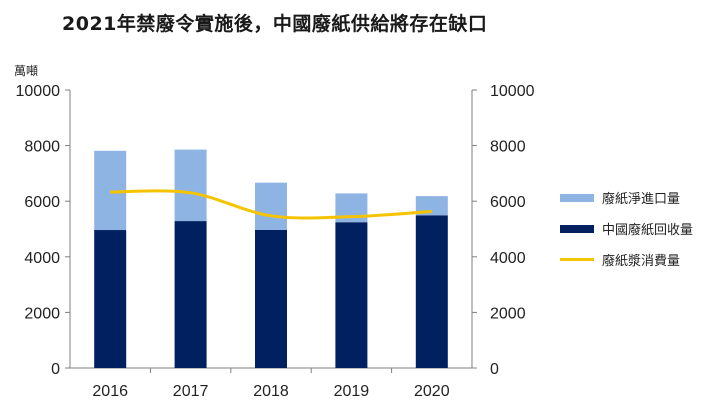 The height and width of the screenshot is (406, 720). Describe the element at coordinates (641, 199) in the screenshot. I see `legend-label-net-import: 廢紙淨進口量` at that location.